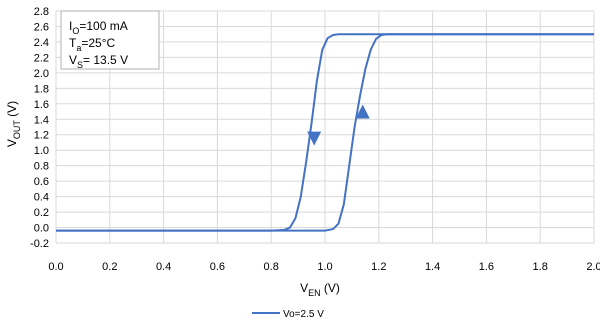  What do you see at coordinates (41, 213) in the screenshot?
I see `y-tick-label: 0.2` at bounding box center [41, 213].